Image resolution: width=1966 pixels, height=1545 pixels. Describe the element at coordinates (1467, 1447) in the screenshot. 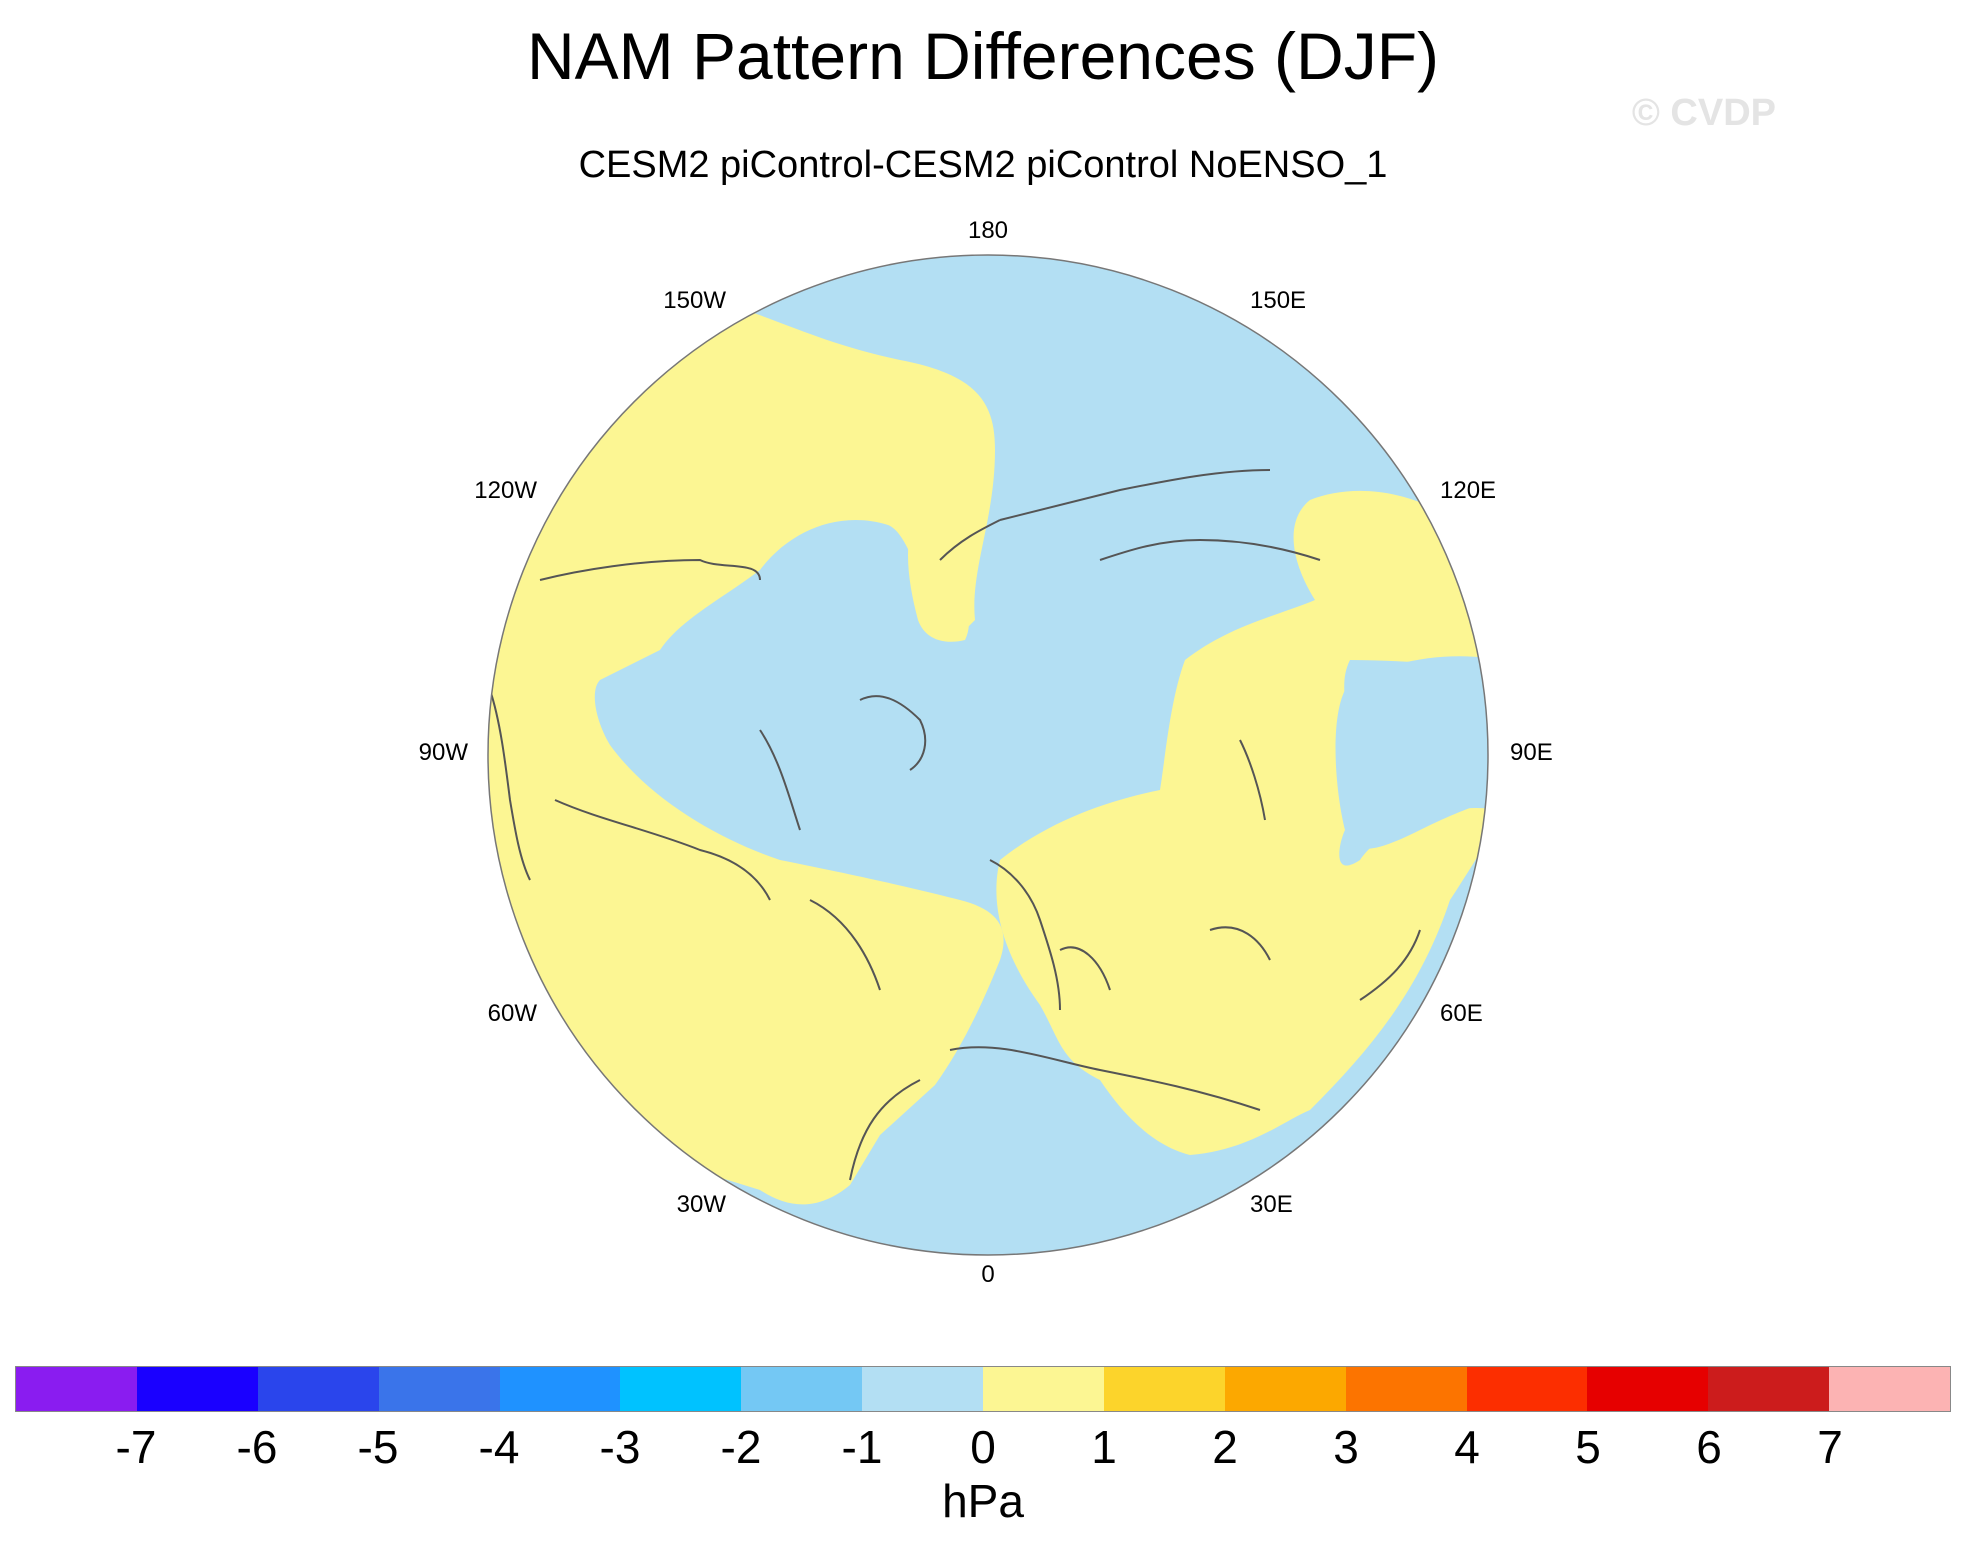

I see `colorbar-tick-label: 4` at that location.